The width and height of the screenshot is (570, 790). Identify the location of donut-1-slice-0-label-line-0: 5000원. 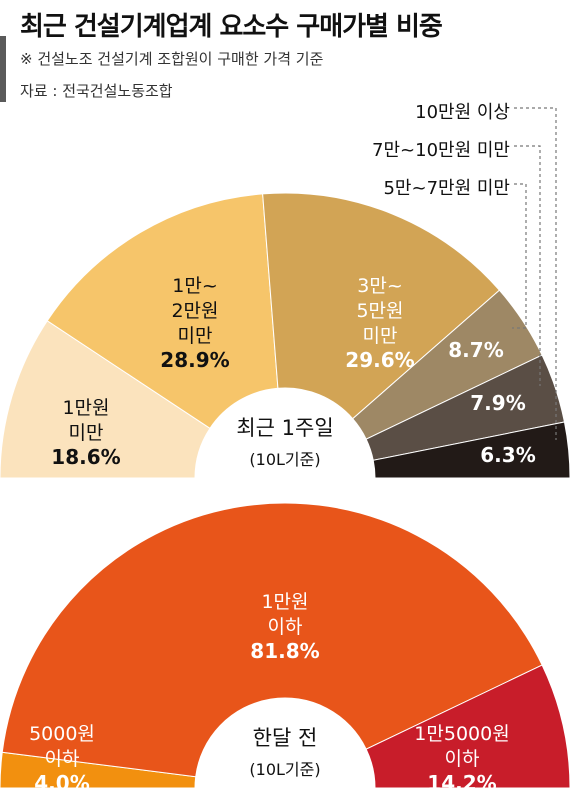
(62, 734).